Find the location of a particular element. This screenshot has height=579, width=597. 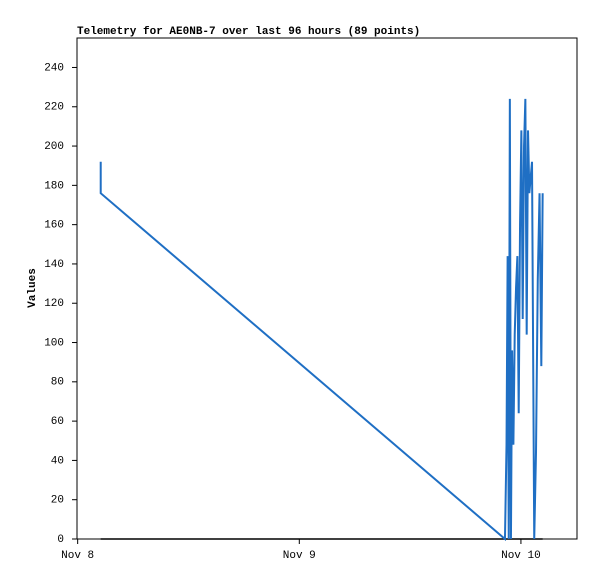

y-tick-label: 100 is located at coordinates (54, 343).